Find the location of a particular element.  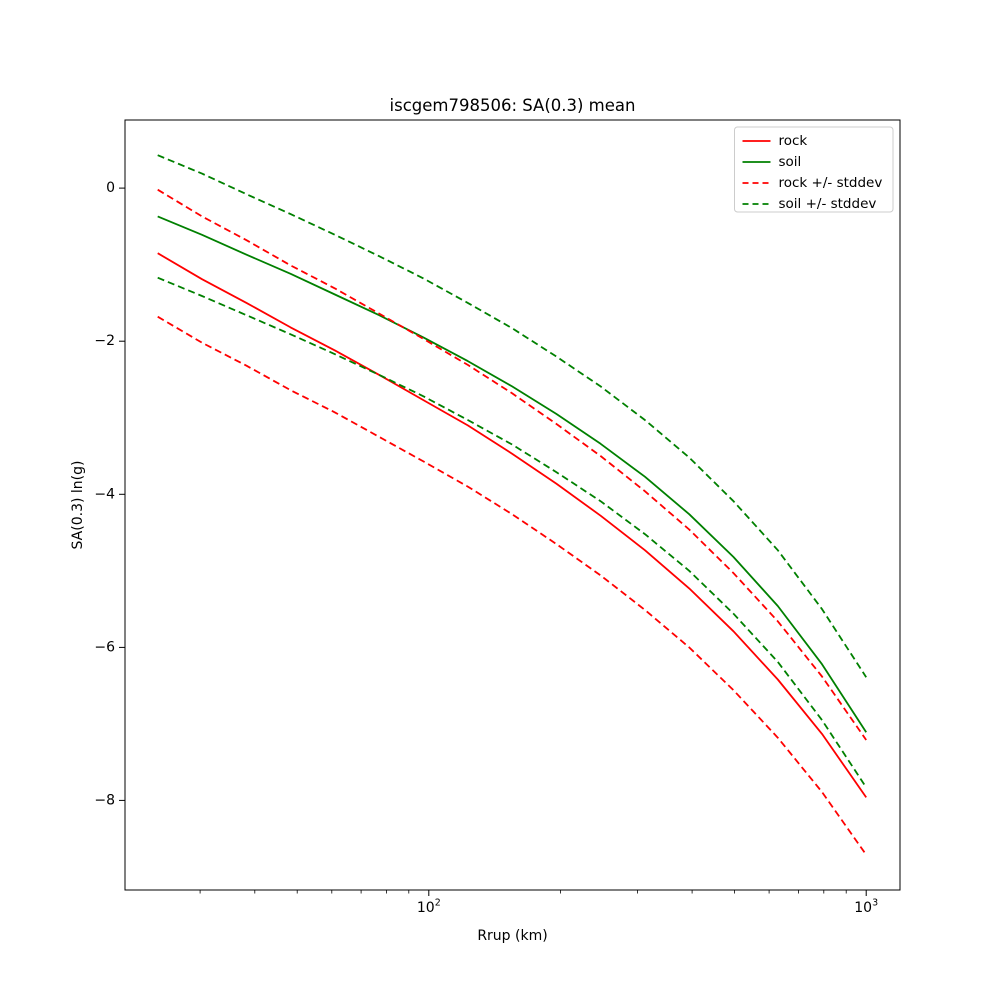

legend-label: rock +/- stddev is located at coordinates (831, 183).